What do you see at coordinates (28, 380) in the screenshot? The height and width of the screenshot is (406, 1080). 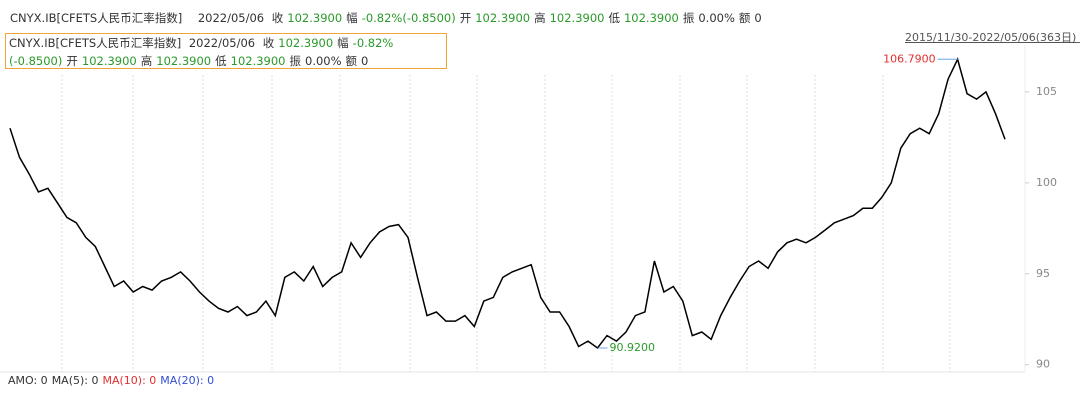 I see `indicator: AMO: 0` at bounding box center [28, 380].